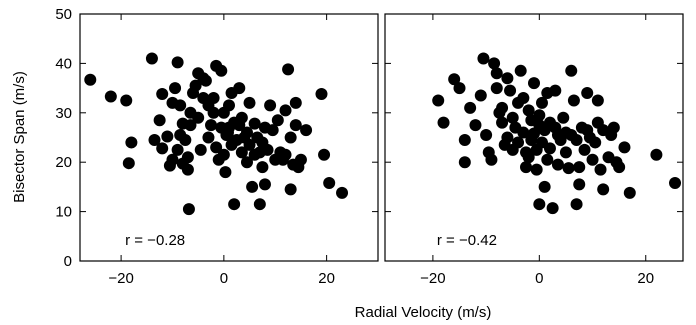 The height and width of the screenshot is (325, 696). Describe the element at coordinates (63, 212) in the screenshot. I see `y-tick-label: 10` at that location.